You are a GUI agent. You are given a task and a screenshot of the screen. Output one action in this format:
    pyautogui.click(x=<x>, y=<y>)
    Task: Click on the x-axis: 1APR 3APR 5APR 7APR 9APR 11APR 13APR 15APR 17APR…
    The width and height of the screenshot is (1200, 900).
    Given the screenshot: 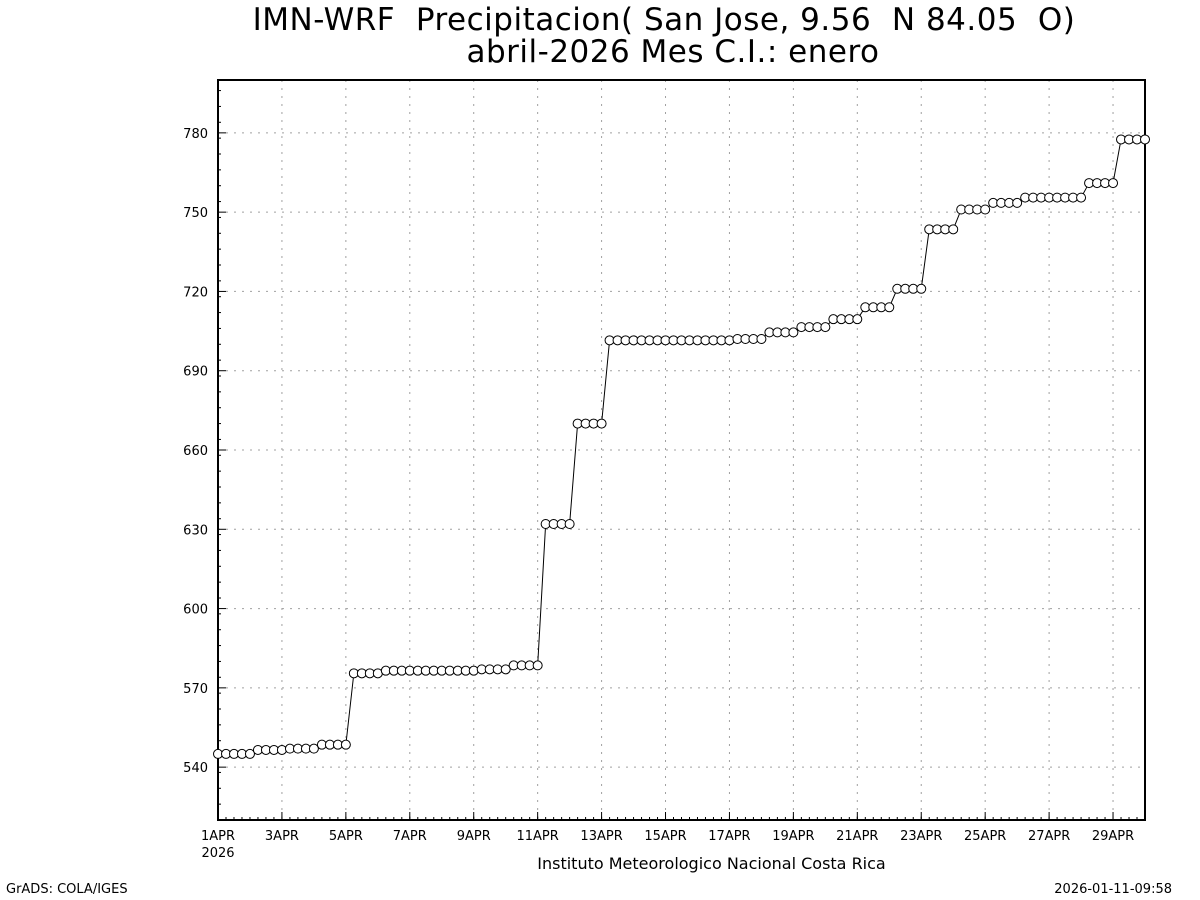 What is the action you would take?
    pyautogui.click(x=673, y=828)
    